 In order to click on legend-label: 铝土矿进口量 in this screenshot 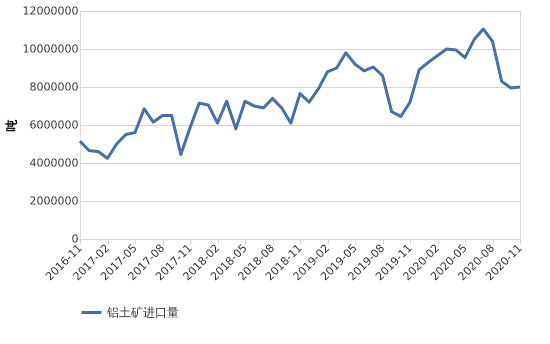, I will do `click(142, 313)`.